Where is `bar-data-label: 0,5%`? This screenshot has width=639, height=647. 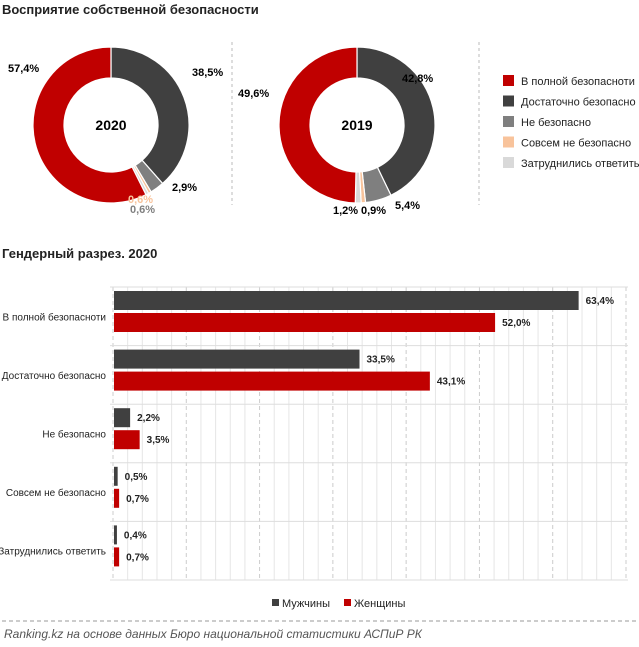
bar-data-label: 0,5% is located at coordinates (136, 477).